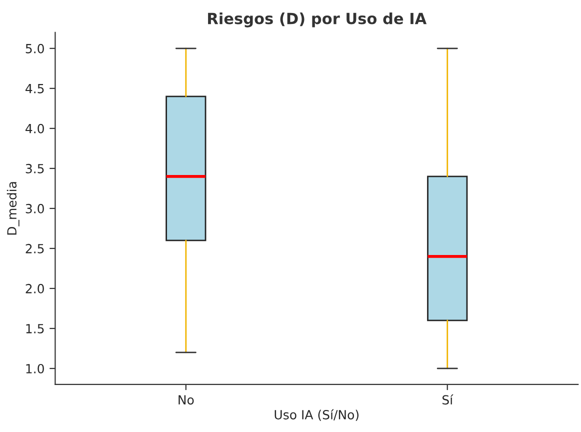  Describe the element at coordinates (35, 209) in the screenshot. I see `y-tick-label: 3.0` at that location.